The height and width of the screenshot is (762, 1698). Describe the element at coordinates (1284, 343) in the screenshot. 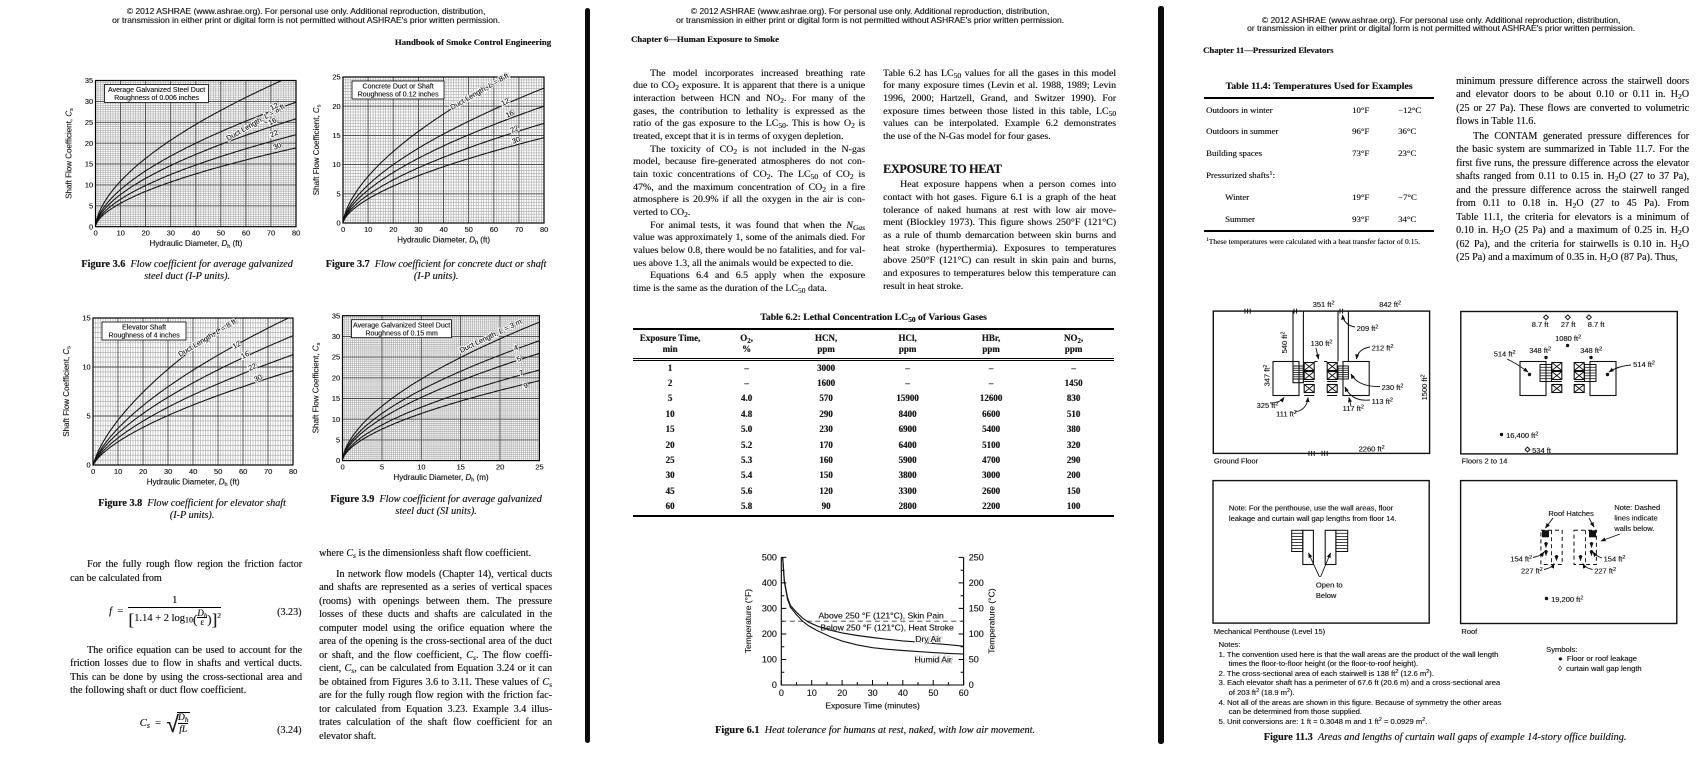

I see `svg-text: 540 ft2` at that location.